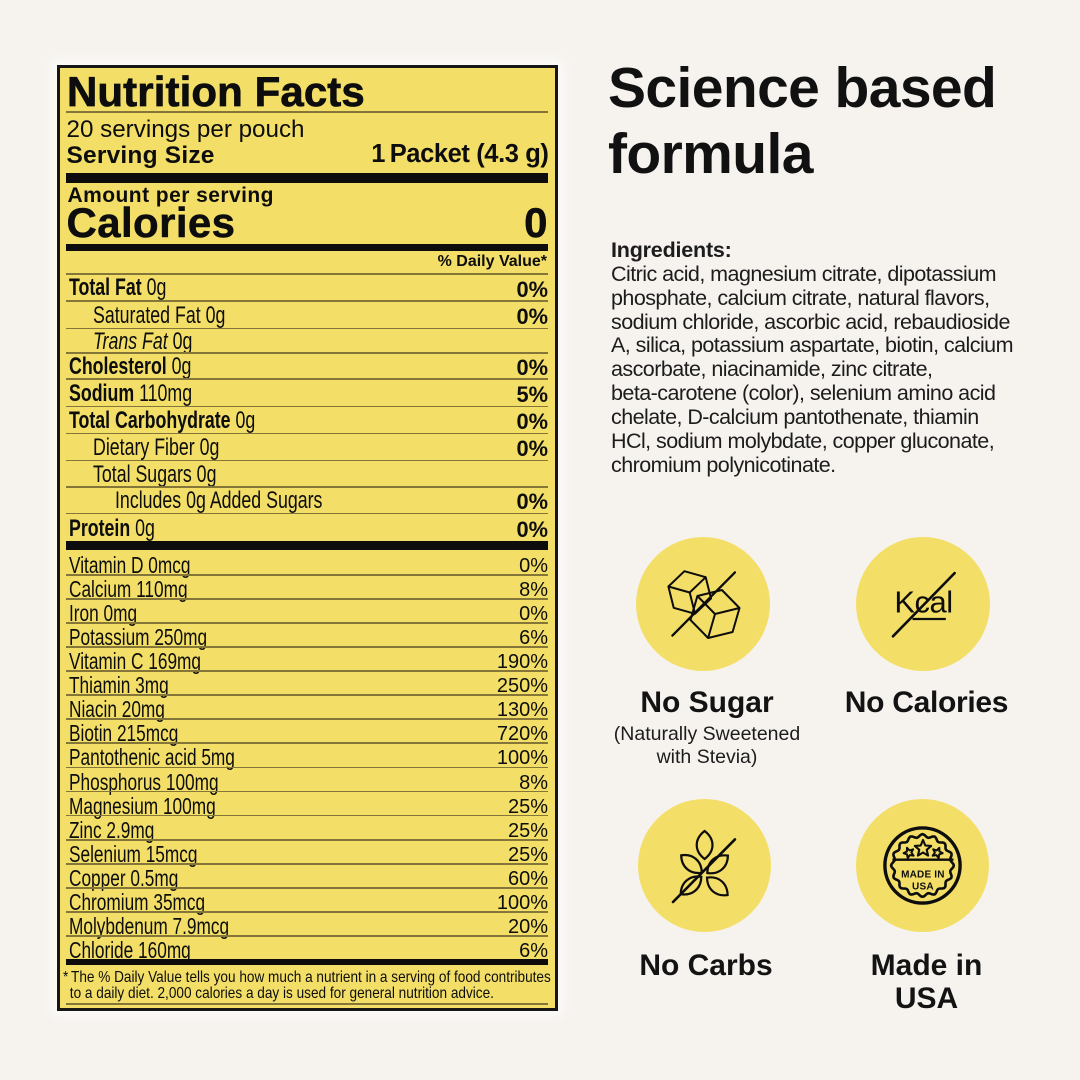 This screenshot has height=1080, width=1080. I want to click on svg-text: Kcal, so click(923, 602).